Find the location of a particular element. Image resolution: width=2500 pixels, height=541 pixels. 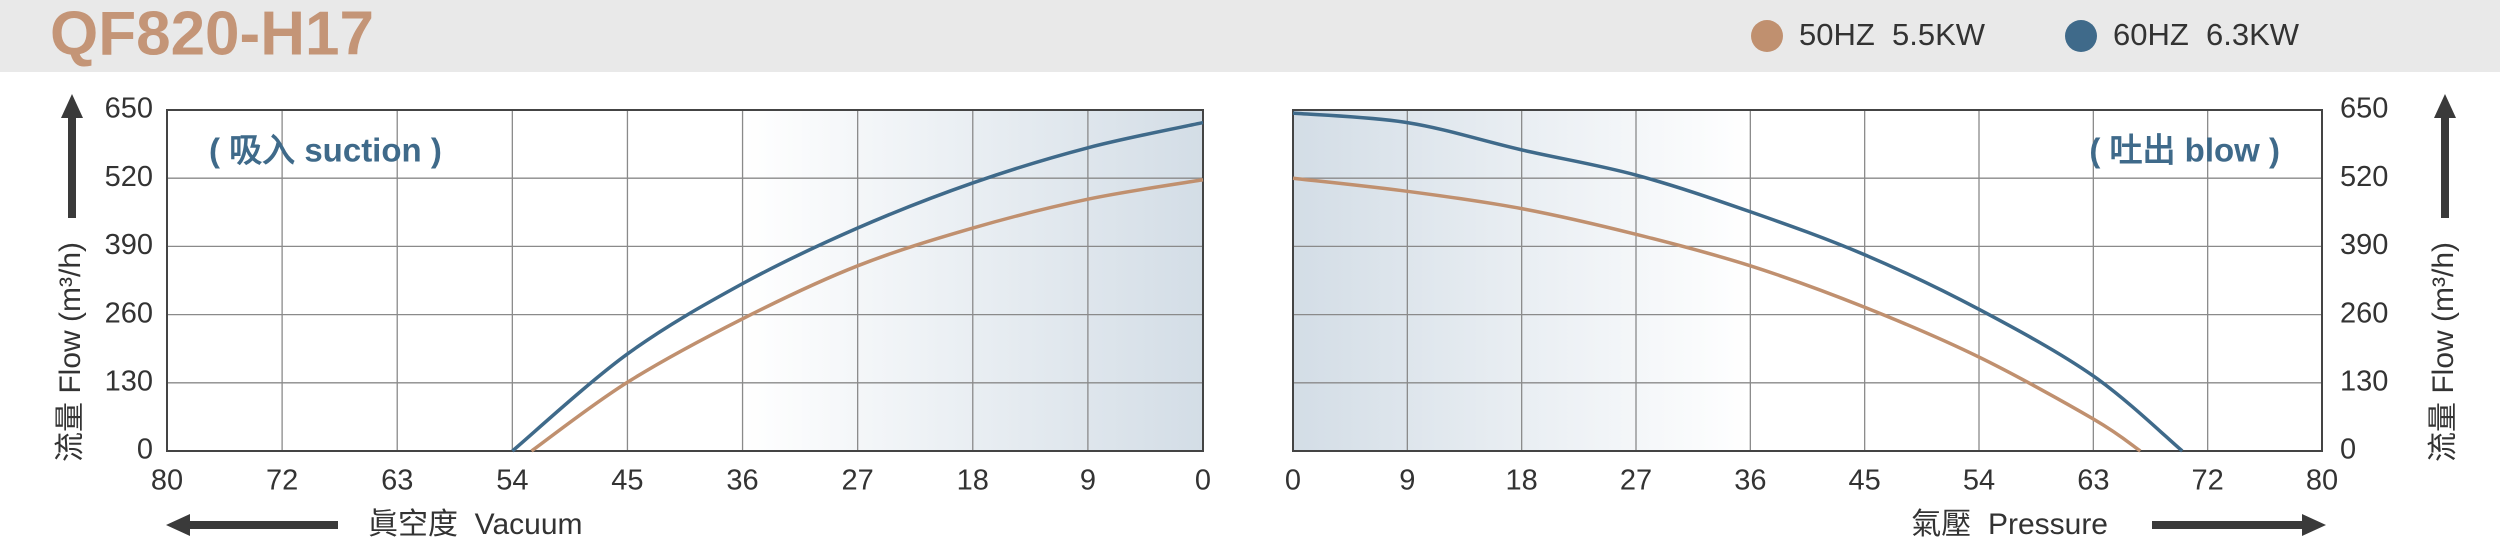

x-axis-label: 眞空度 Vacuum is located at coordinates (475, 524).